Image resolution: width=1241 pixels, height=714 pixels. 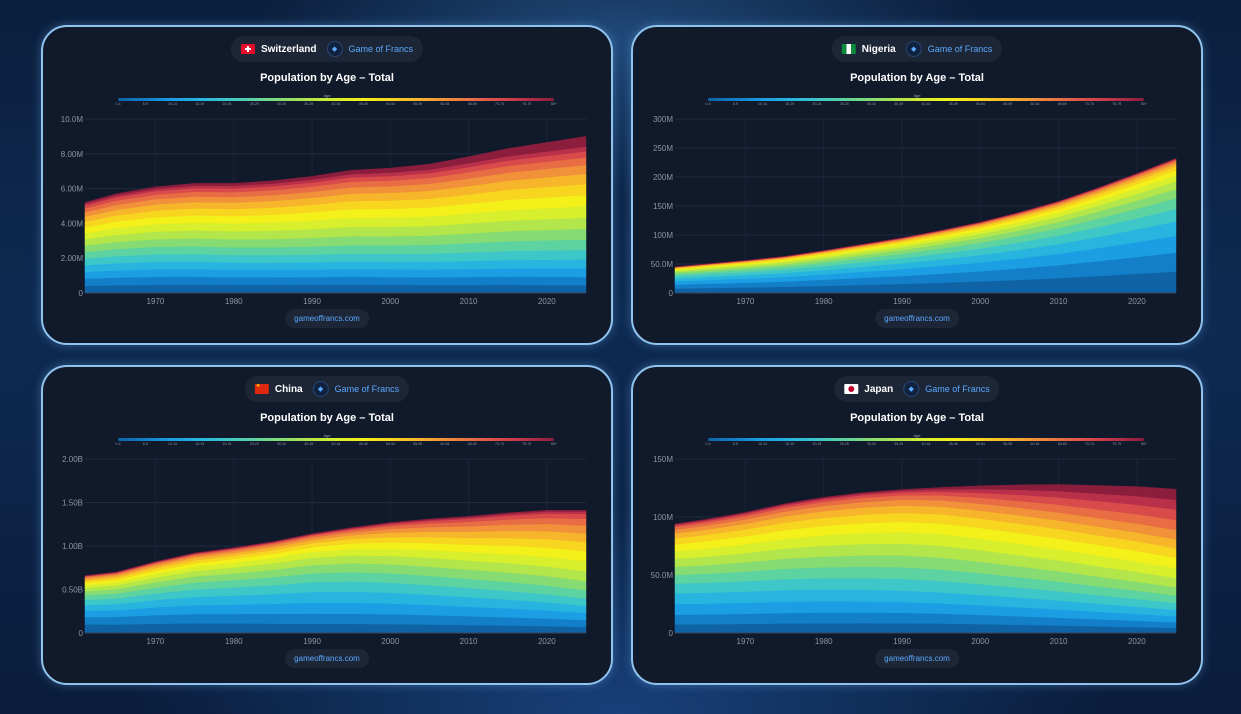 What do you see at coordinates (327, 78) in the screenshot?
I see `chart-title: Population by Age – Total` at bounding box center [327, 78].